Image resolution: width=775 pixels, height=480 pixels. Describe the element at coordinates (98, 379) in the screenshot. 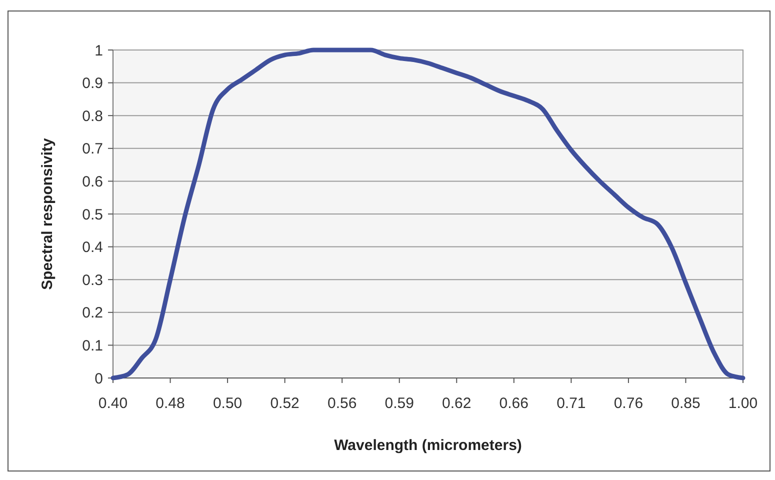

I see `y-tick-label: 0` at that location.